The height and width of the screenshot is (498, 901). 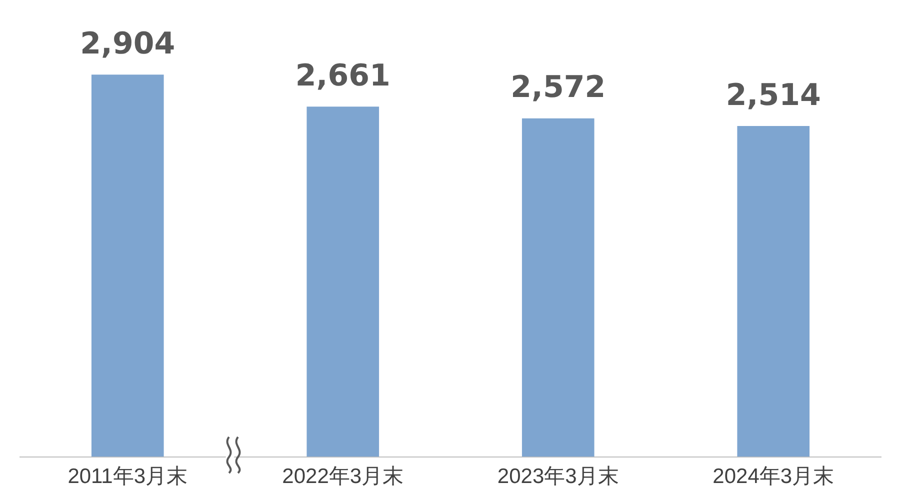 What do you see at coordinates (128, 44) in the screenshot?
I see `data-label: 2,904` at bounding box center [128, 44].